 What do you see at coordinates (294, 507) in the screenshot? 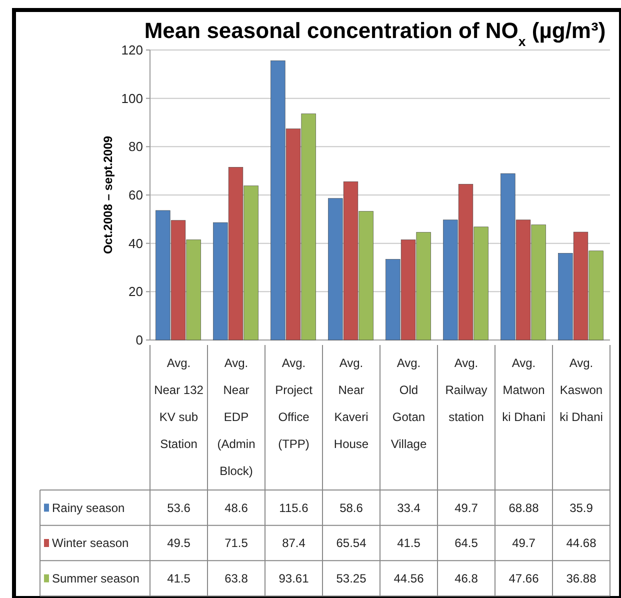
I see `data-label: 115.6` at bounding box center [294, 507].